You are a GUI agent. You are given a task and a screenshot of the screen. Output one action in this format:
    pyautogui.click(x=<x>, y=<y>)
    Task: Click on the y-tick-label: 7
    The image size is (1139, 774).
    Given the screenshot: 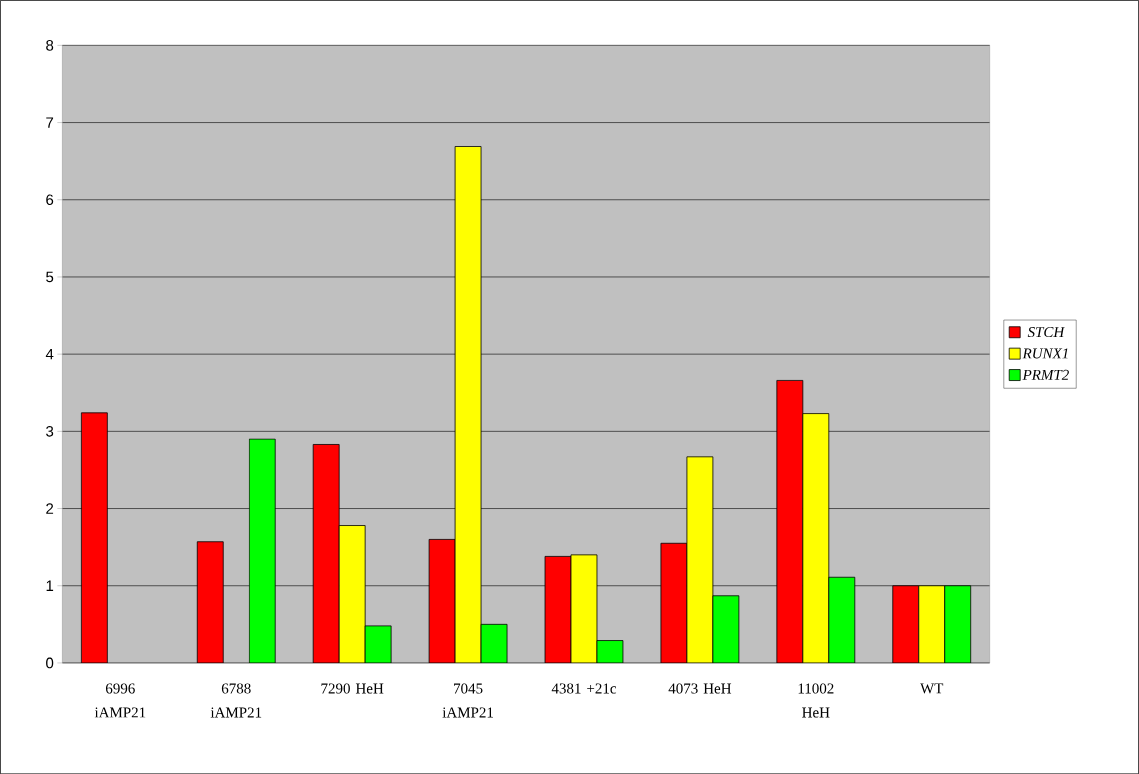 What is the action you would take?
    pyautogui.click(x=50, y=122)
    